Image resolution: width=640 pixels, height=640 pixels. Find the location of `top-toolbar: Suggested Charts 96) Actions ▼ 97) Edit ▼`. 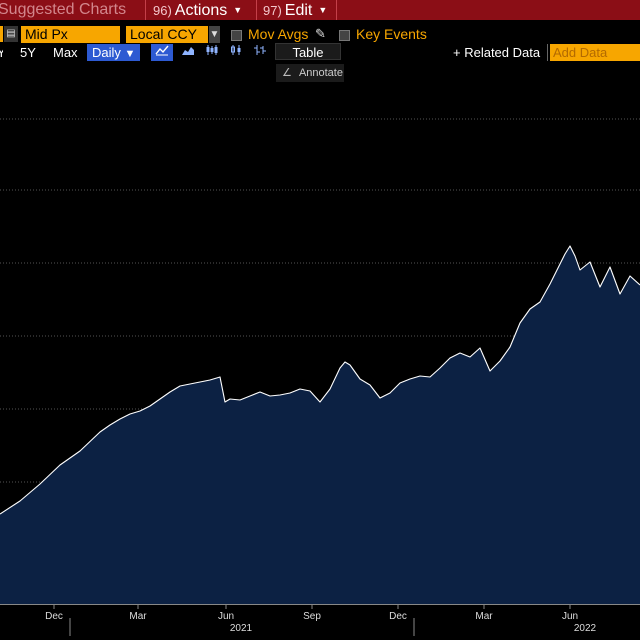

top-toolbar: Suggested Charts 96) Actions ▼ 97) Edit ▼ is located at coordinates (320, 10).